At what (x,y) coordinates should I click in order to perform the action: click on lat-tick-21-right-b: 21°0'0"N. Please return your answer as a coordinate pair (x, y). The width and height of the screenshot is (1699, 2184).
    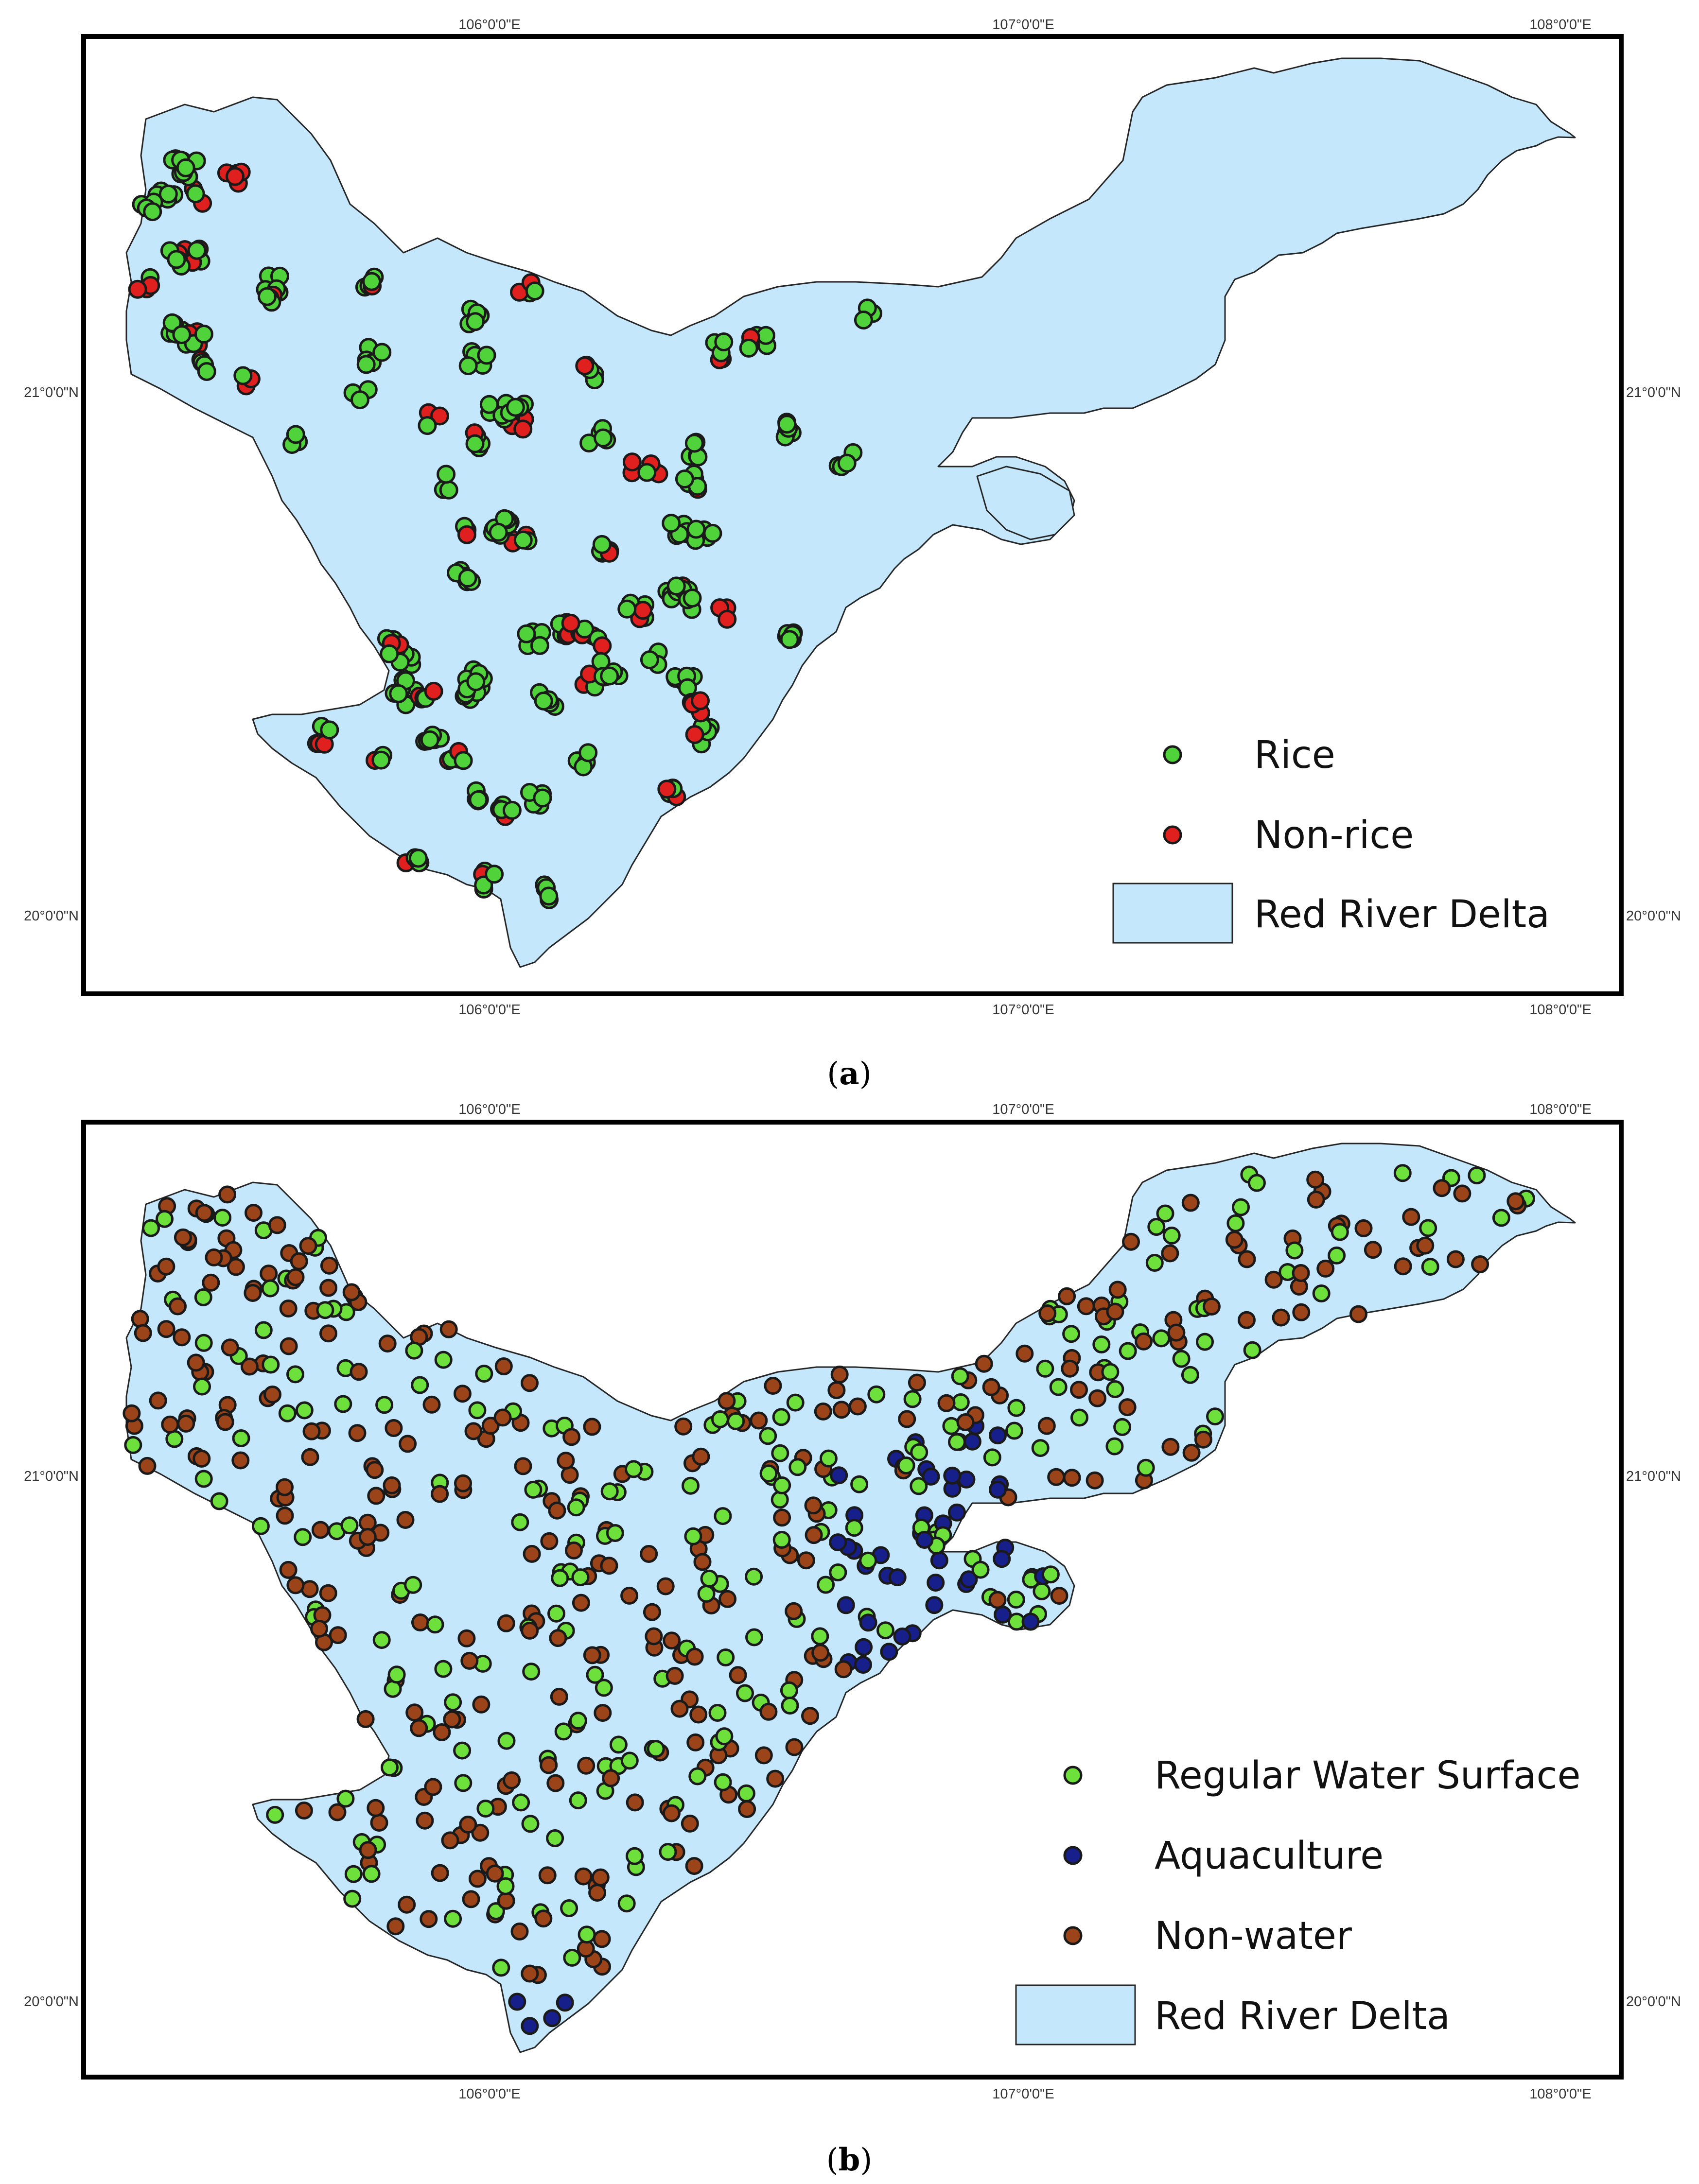
    Looking at the image, I should click on (1653, 1476).